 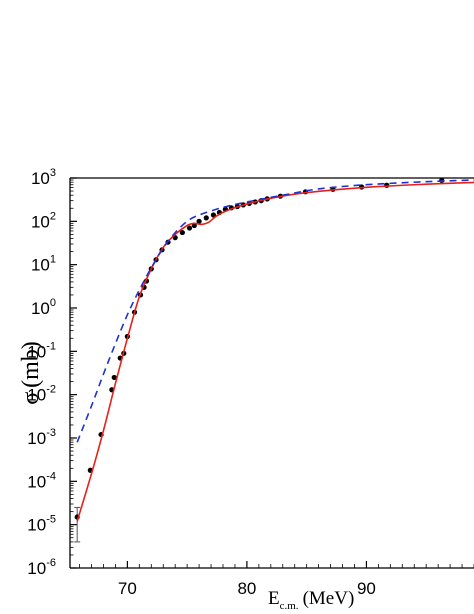 I want to click on y-tick-label: 10², so click(x=43, y=220).